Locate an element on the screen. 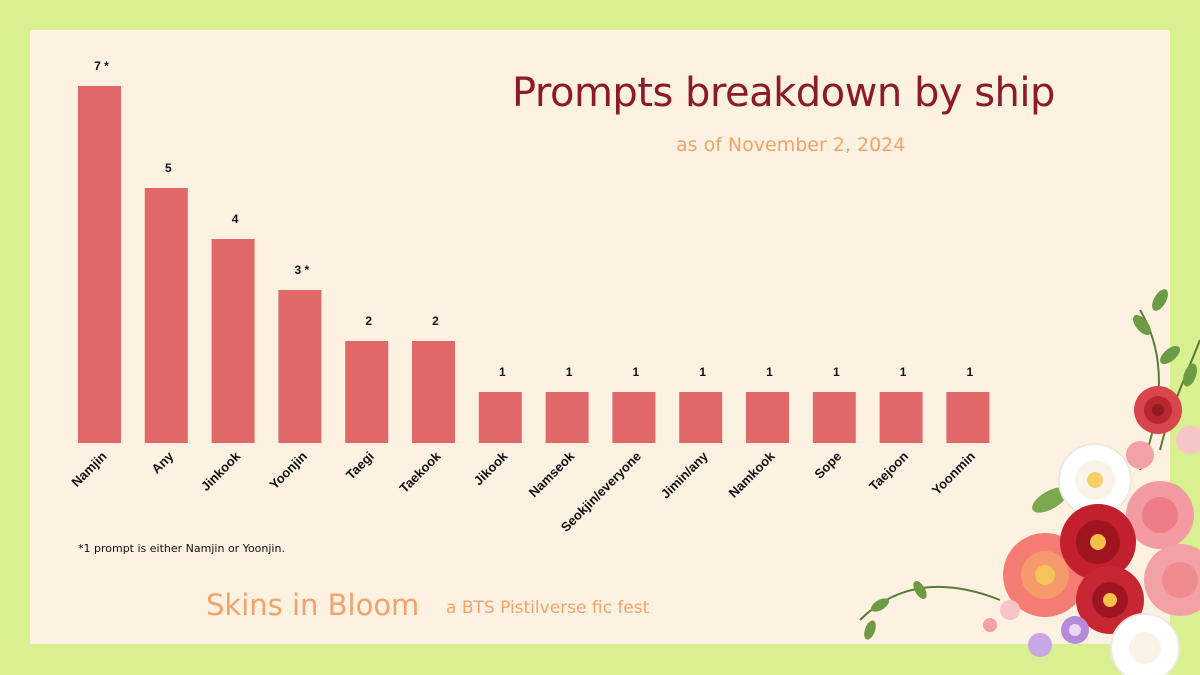  data-label: 5 is located at coordinates (168, 168).